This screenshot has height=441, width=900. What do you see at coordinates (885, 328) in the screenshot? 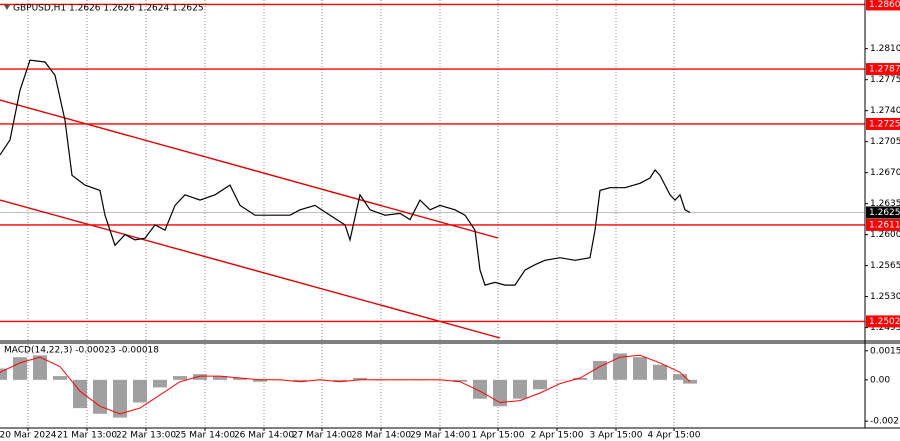
I see `y-tick-label: 1.2495` at bounding box center [885, 328].